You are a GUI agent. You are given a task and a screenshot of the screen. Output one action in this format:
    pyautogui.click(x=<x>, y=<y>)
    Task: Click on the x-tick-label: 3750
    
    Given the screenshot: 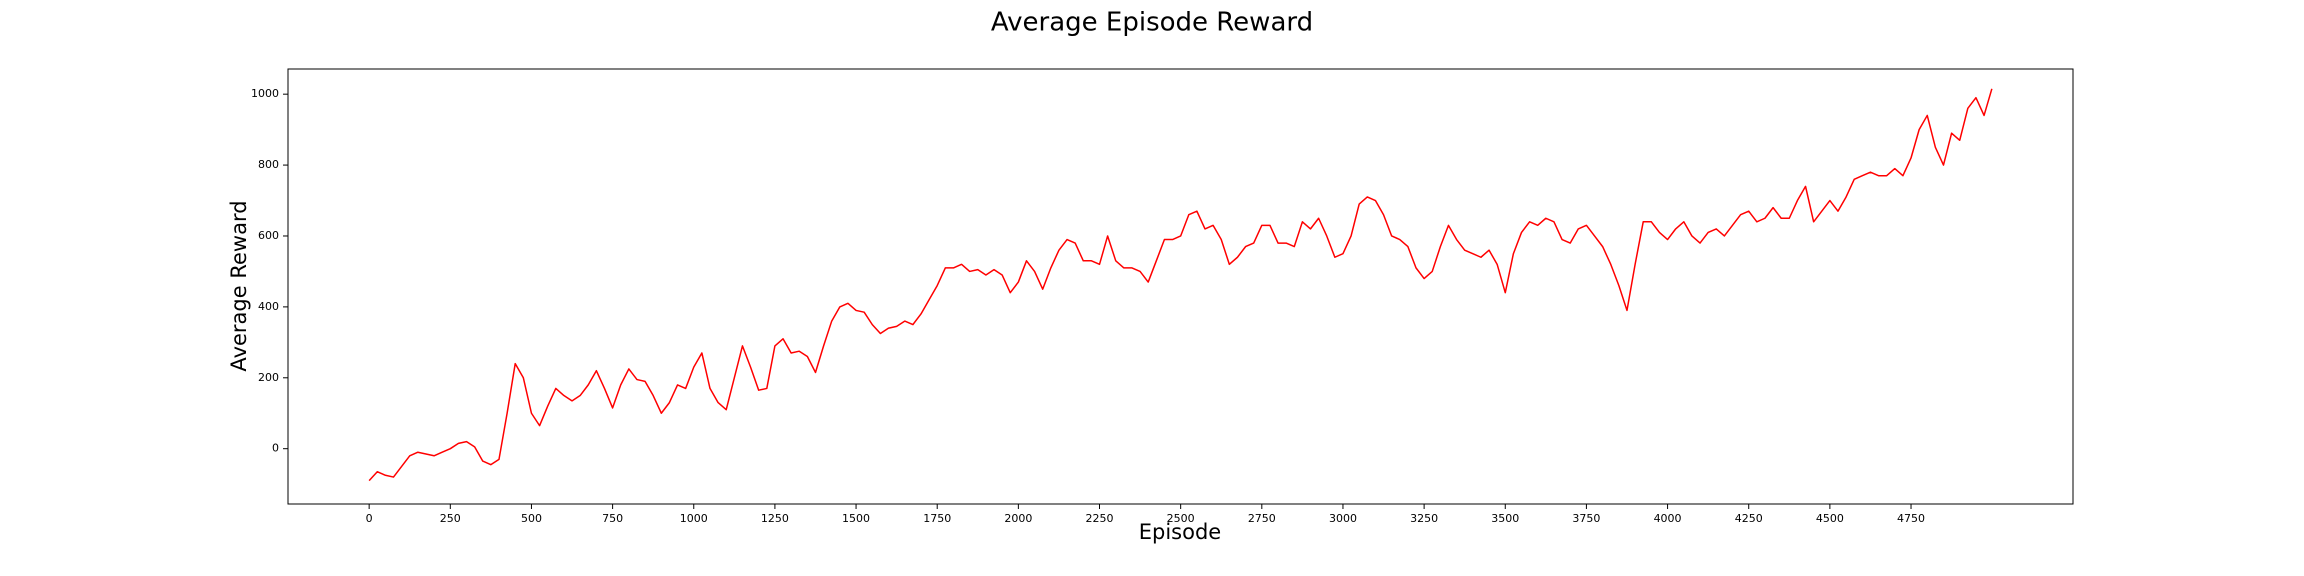 What is the action you would take?
    pyautogui.click(x=1586, y=518)
    